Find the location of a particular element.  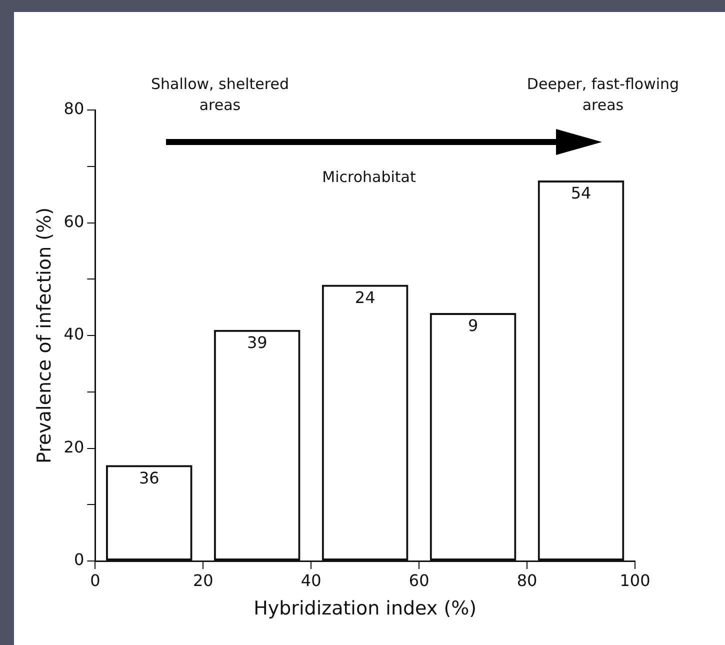

x-tick-label: 0 is located at coordinates (95, 580).